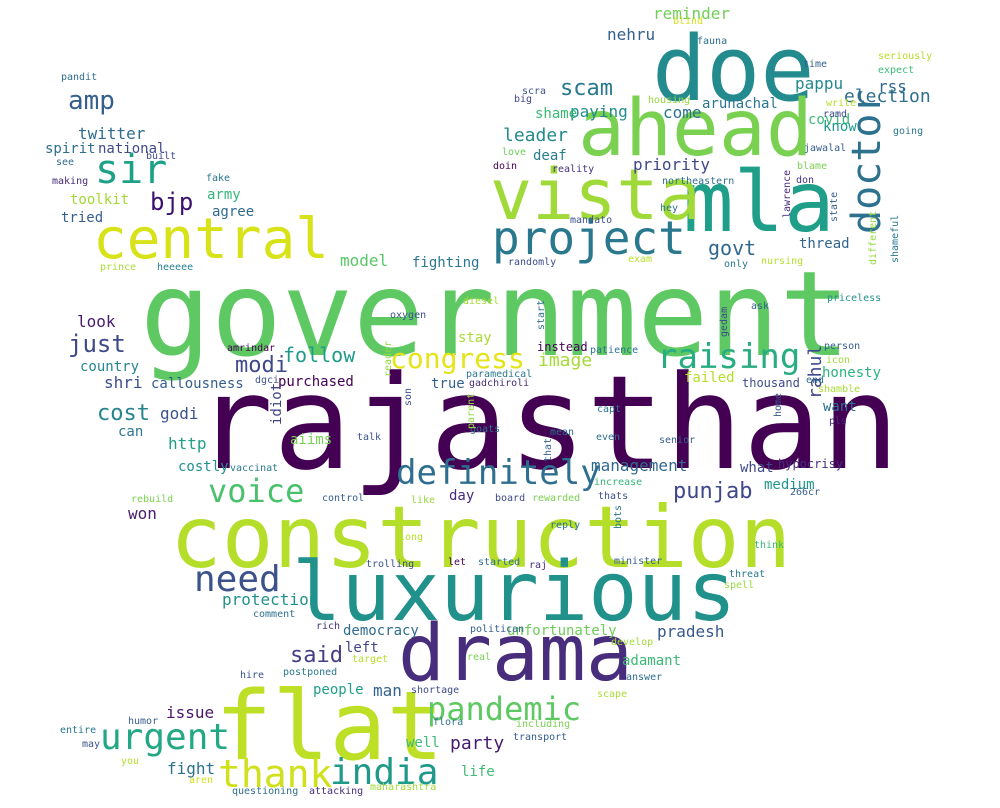 The height and width of the screenshot is (808, 1000). What do you see at coordinates (852, 373) in the screenshot?
I see `cloud-word: honesty` at bounding box center [852, 373].